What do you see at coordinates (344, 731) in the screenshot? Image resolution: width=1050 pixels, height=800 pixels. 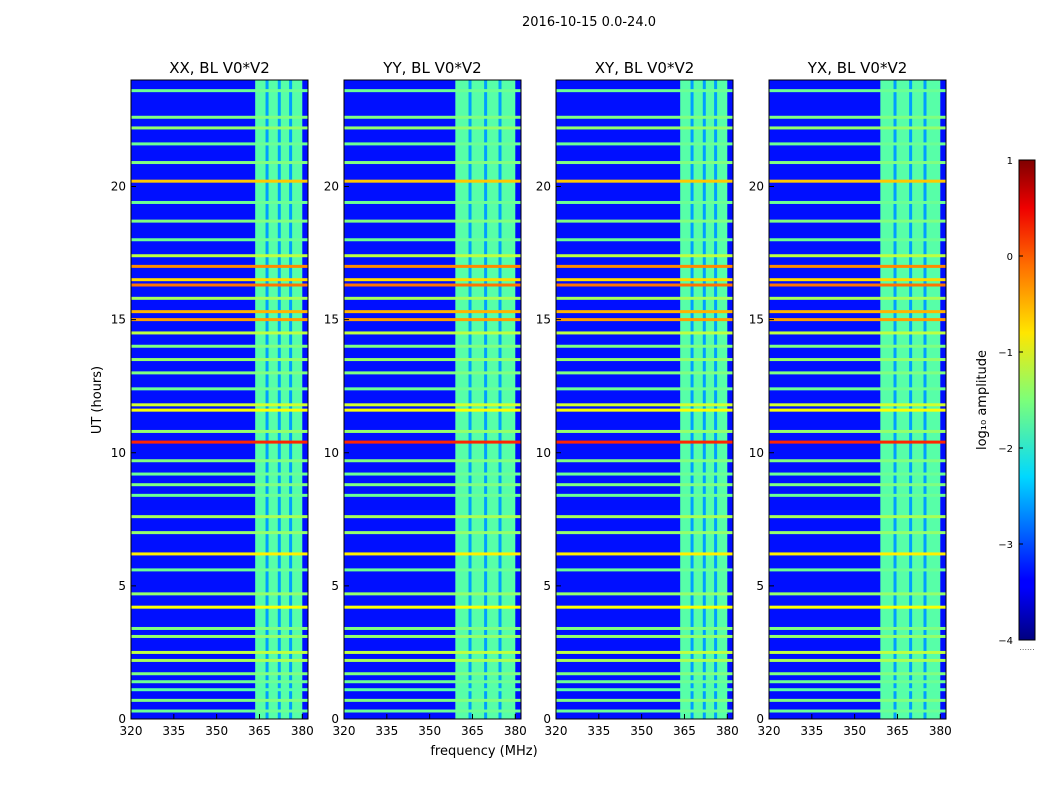 I see `x-tick-label: 320` at bounding box center [344, 731].